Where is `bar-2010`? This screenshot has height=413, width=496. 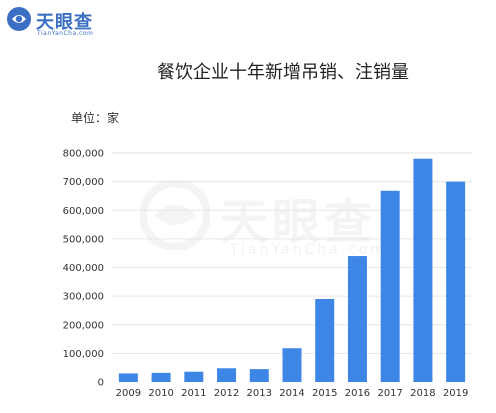
bar-2010 is located at coordinates (161, 377).